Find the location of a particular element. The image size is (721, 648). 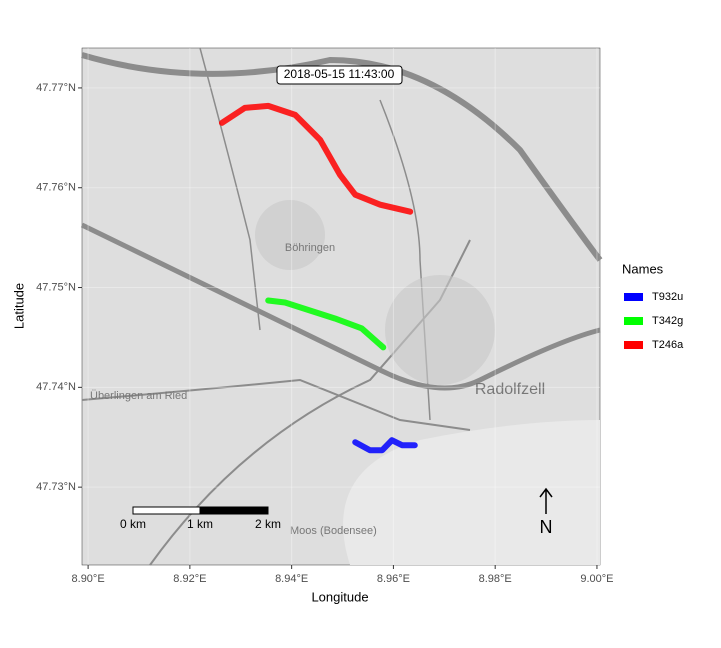

y-tick-label: 47.75°N is located at coordinates (56, 287).